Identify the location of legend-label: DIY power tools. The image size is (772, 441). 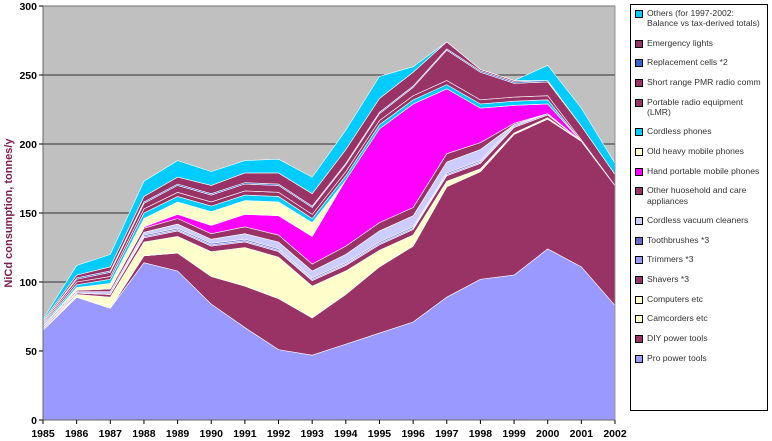
(677, 338).